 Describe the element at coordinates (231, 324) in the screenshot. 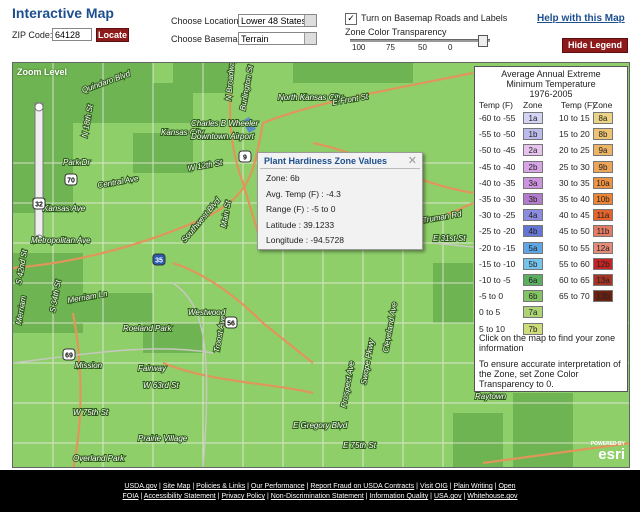

I see `shield-number: 56` at that location.